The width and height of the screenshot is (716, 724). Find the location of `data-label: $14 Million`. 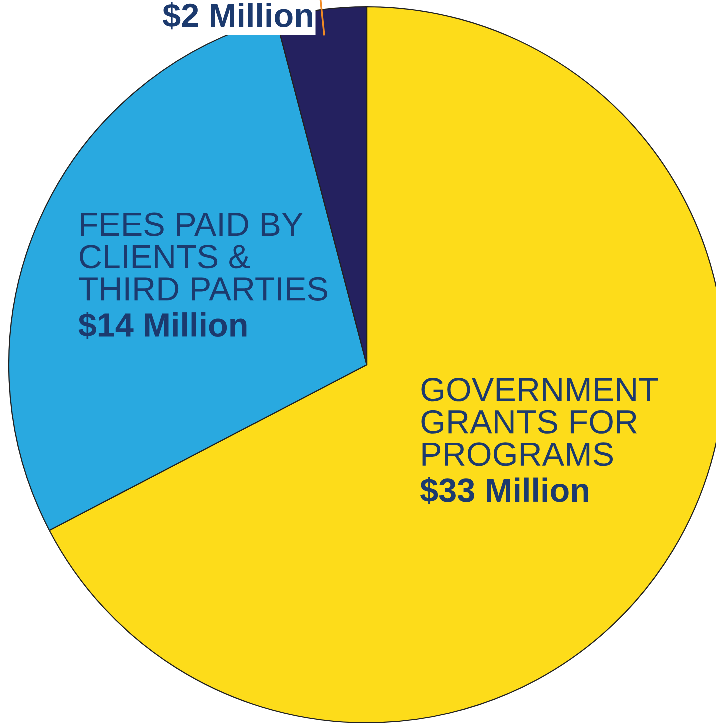

data-label: $14 Million is located at coordinates (162, 326).